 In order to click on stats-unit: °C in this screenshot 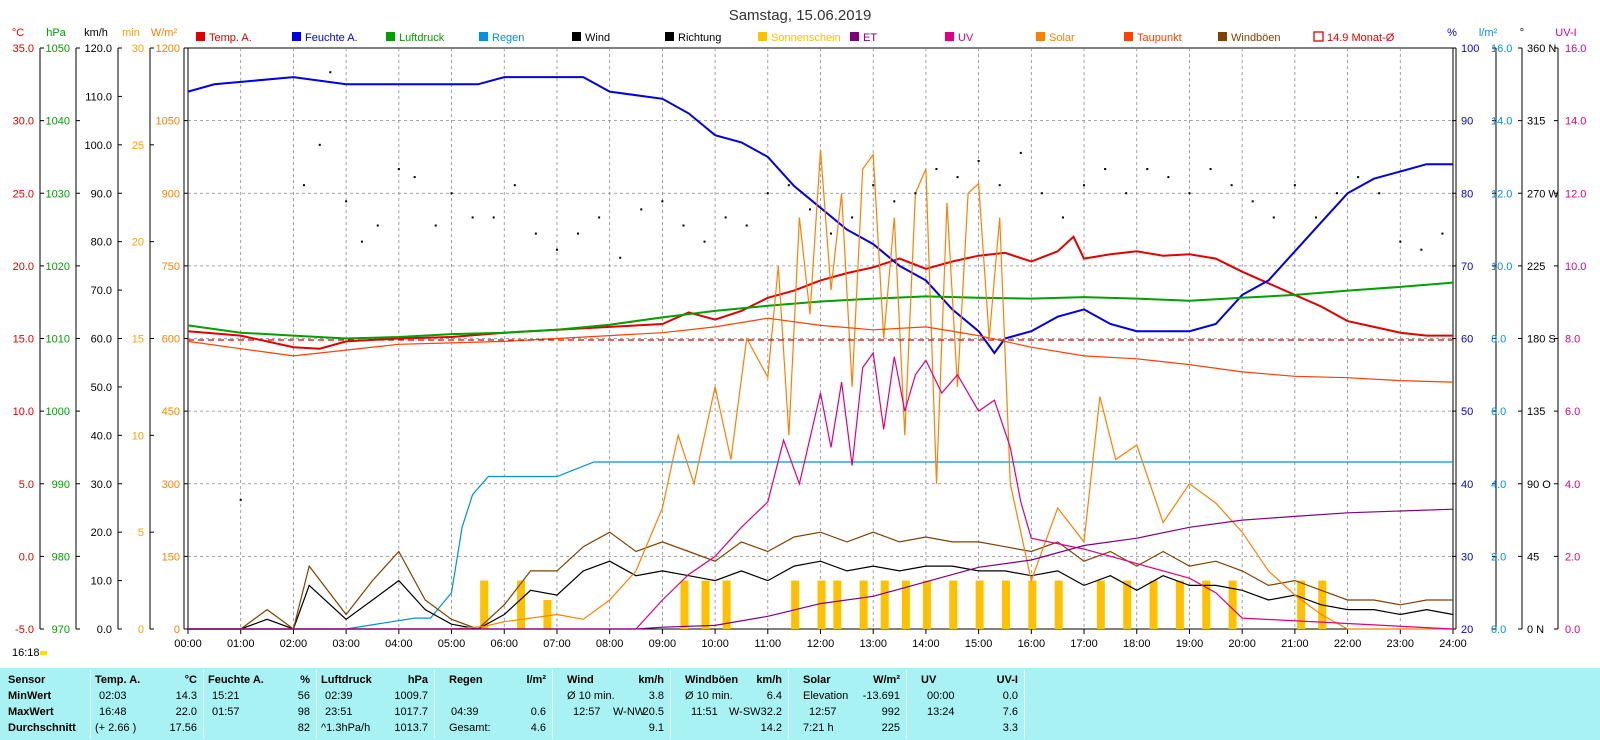, I will do `click(190, 680)`.